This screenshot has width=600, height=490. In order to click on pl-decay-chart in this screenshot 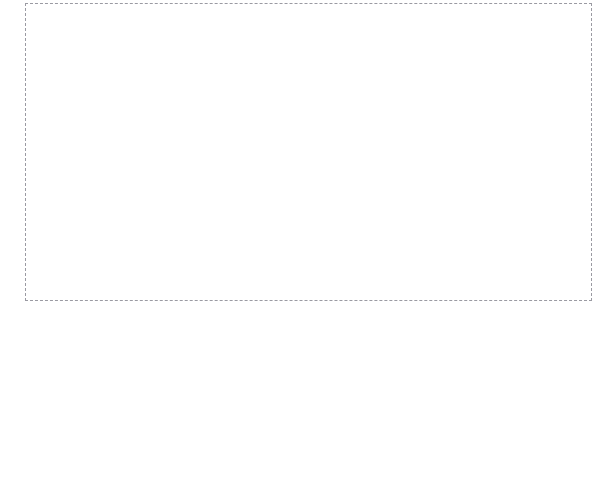, I will do `click(493, 400)`.